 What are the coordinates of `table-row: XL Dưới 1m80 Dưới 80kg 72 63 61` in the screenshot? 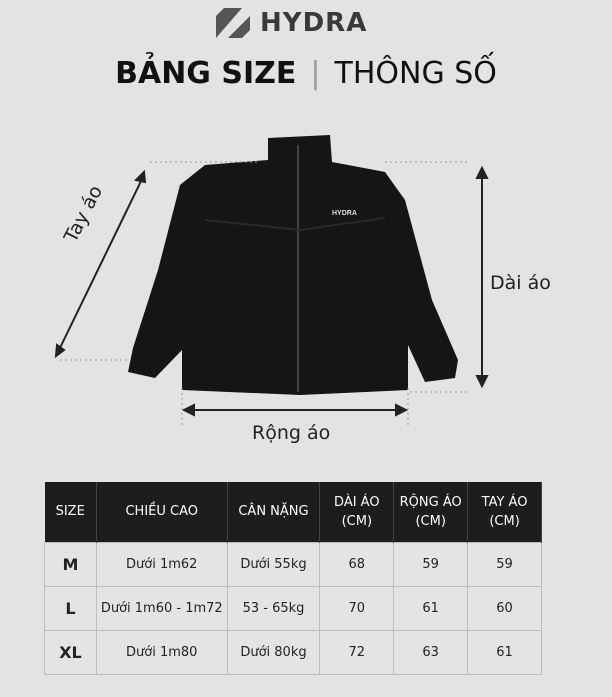 It's located at (293, 652).